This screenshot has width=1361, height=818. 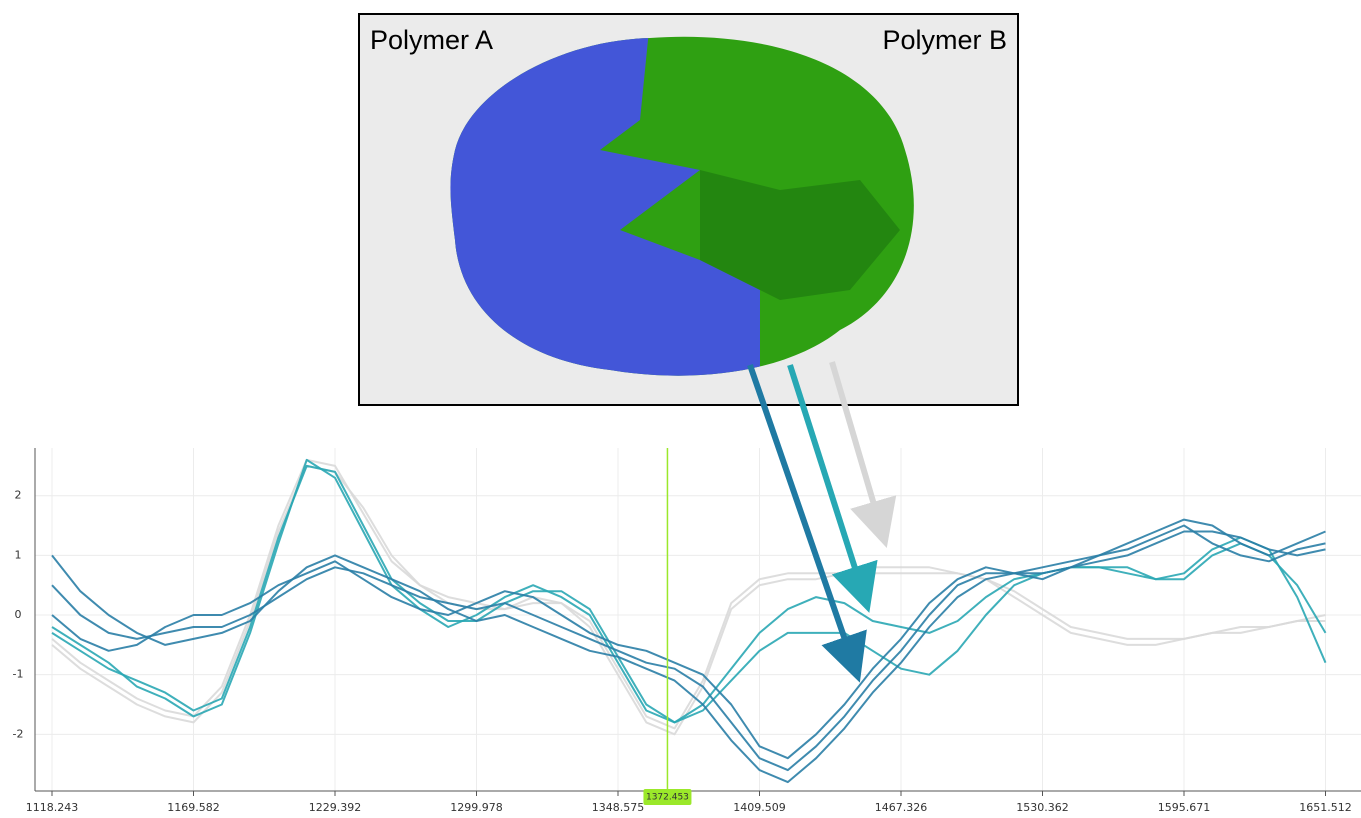 What do you see at coordinates (18, 614) in the screenshot?
I see `y-tick-label: 0` at bounding box center [18, 614].